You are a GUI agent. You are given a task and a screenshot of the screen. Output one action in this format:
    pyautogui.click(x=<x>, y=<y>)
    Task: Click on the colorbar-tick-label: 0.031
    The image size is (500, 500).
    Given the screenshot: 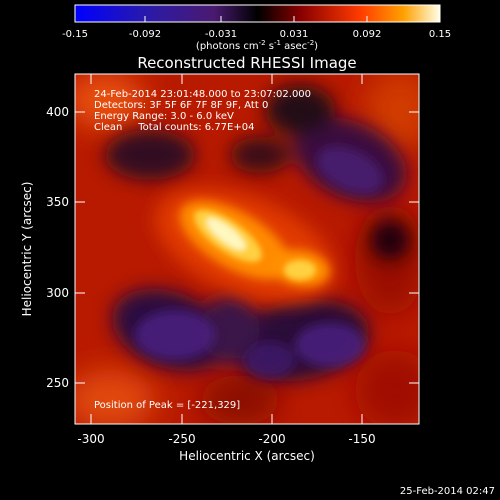 What is the action you would take?
    pyautogui.click(x=294, y=34)
    